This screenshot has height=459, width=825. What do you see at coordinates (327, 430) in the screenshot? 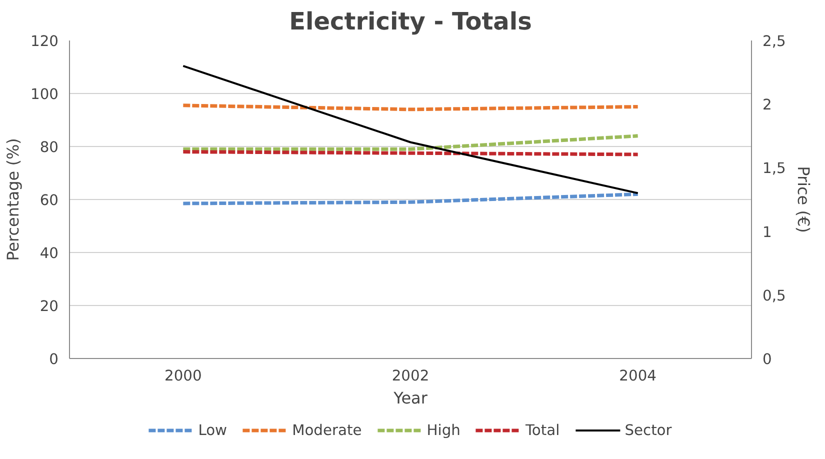
I see `legend-label: Moderate` at bounding box center [327, 430].